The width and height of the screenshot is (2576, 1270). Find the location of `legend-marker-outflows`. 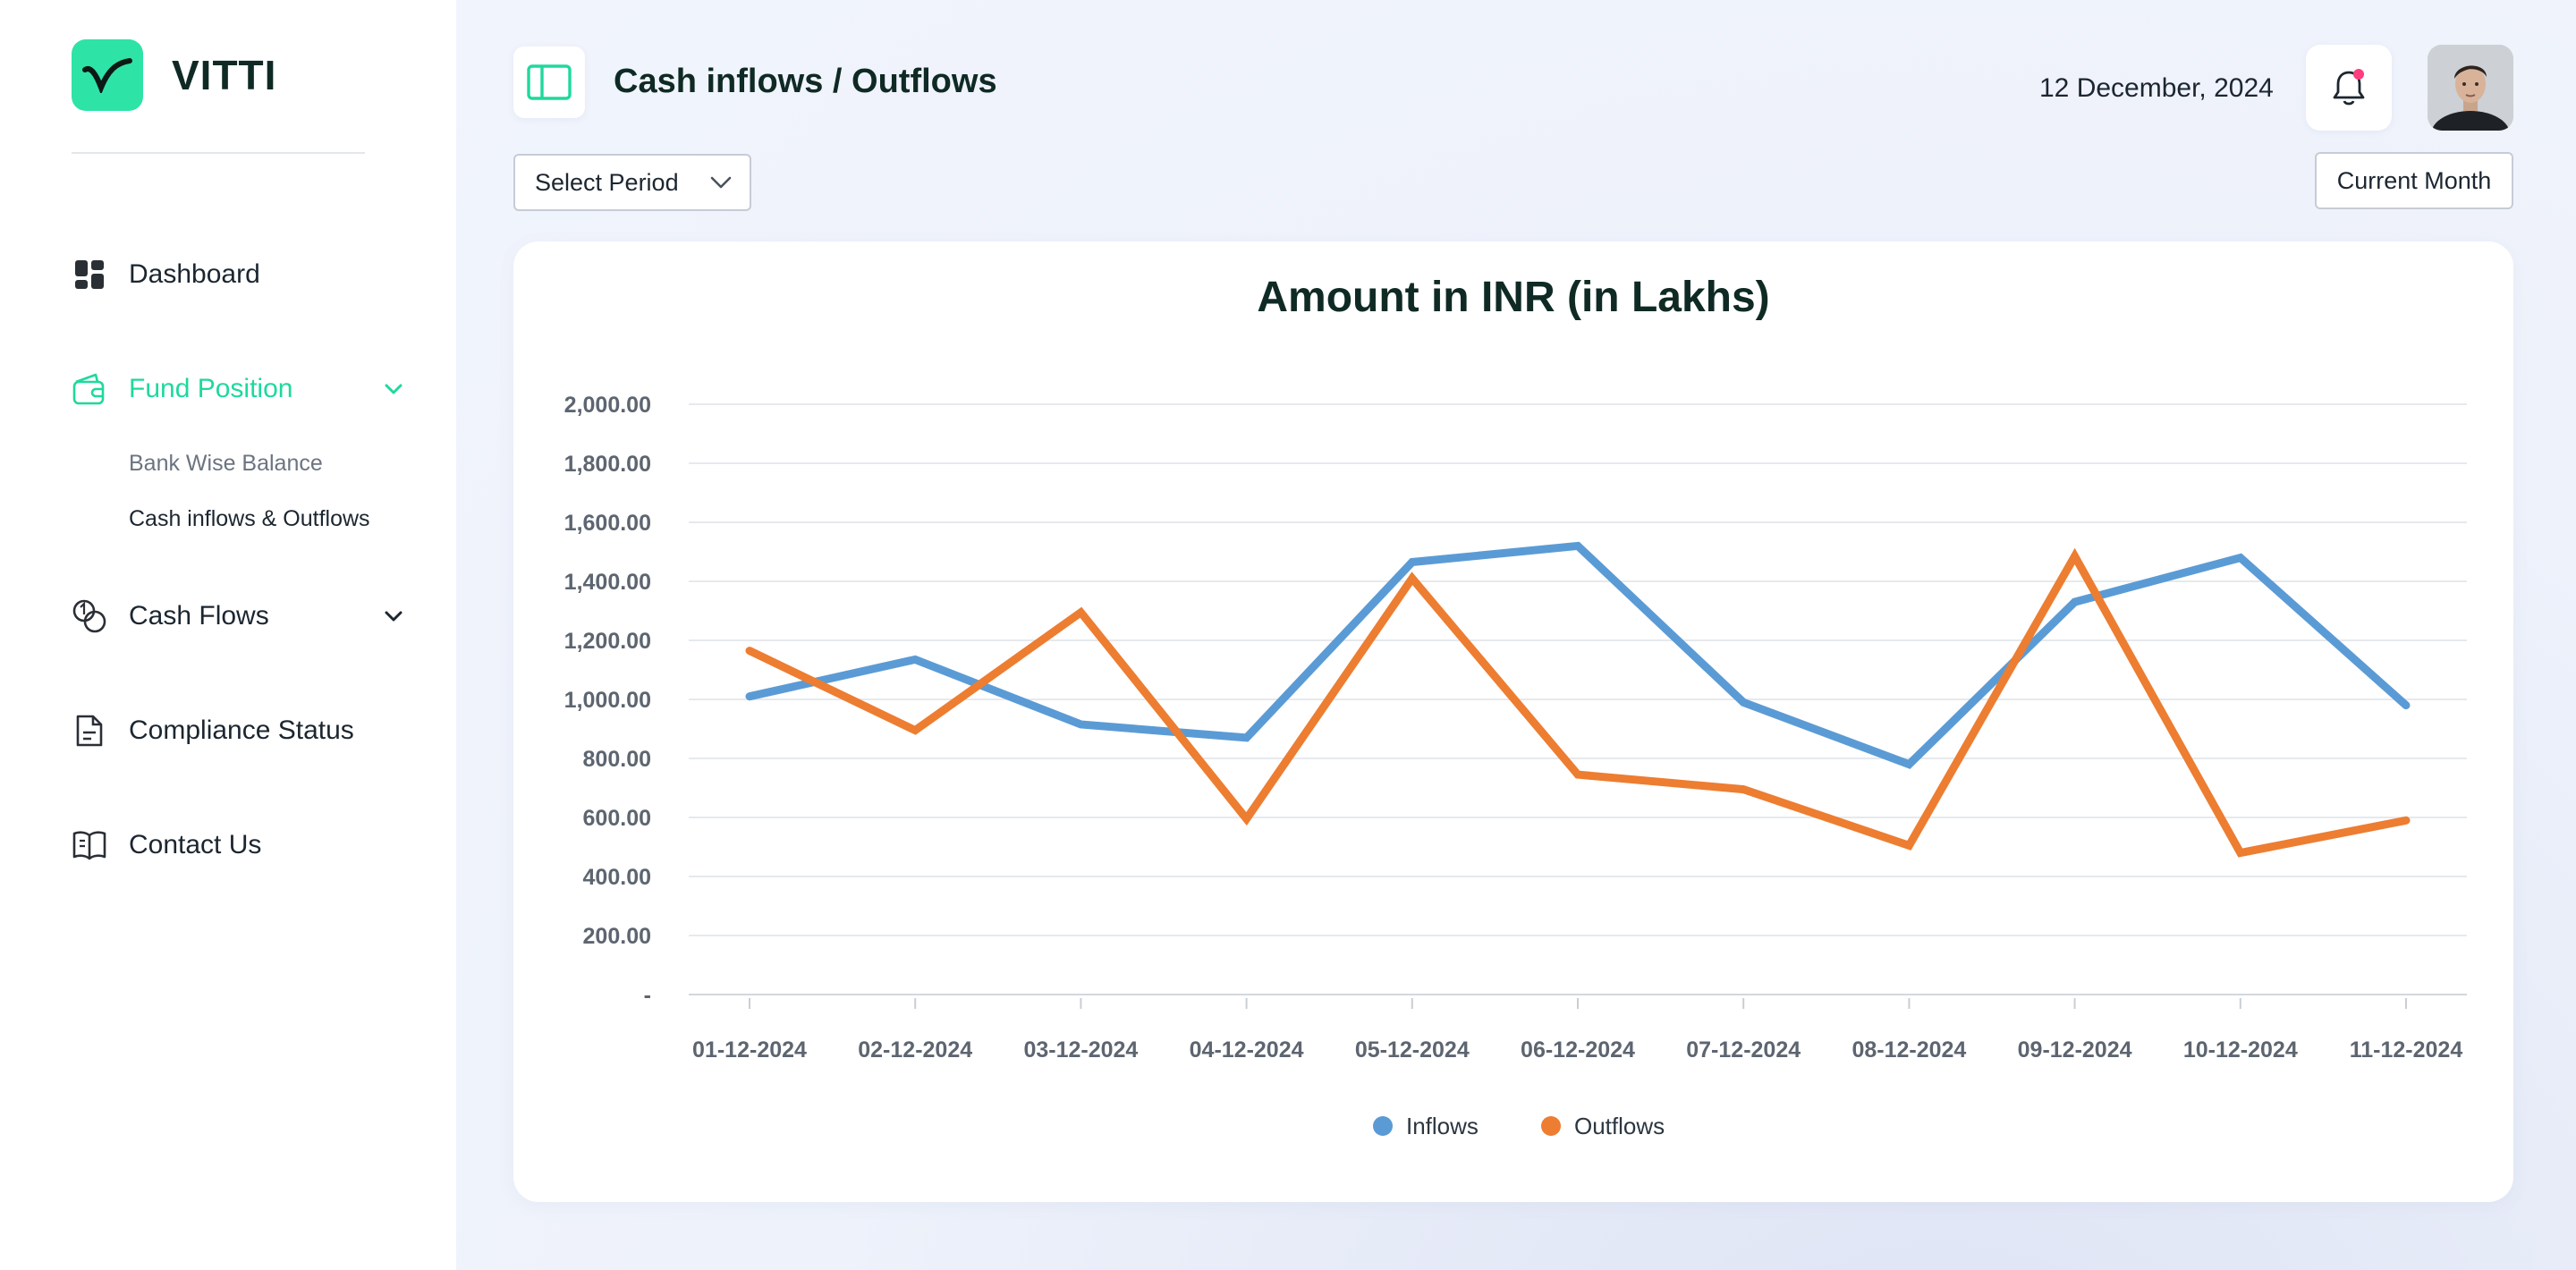

legend-marker-outflows is located at coordinates (1551, 1126).